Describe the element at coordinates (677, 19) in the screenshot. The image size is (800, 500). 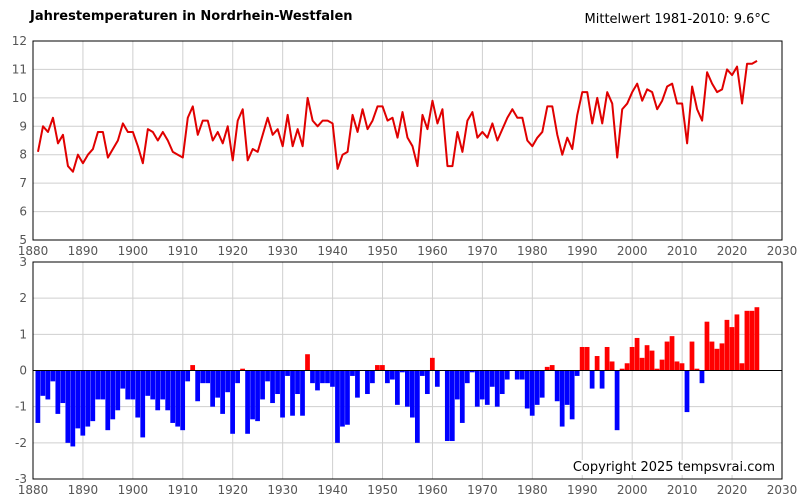
I see `mean-label: Mittelwert 1981-2010: 9.6°C` at that location.